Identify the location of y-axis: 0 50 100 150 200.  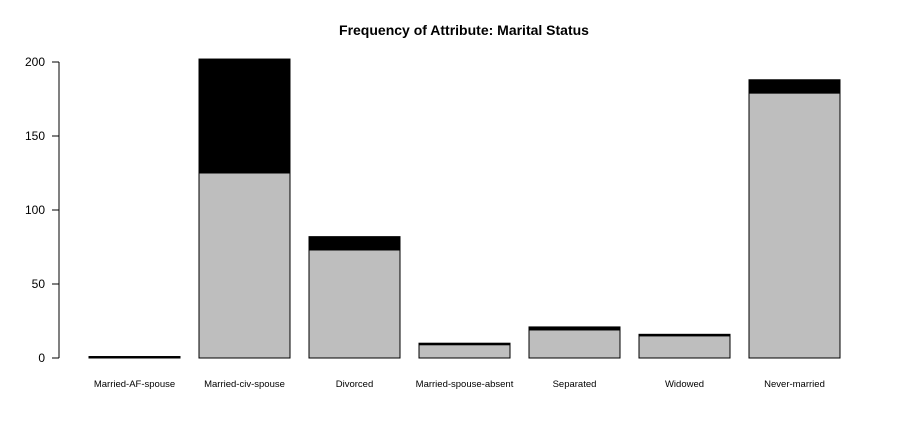
(42, 210).